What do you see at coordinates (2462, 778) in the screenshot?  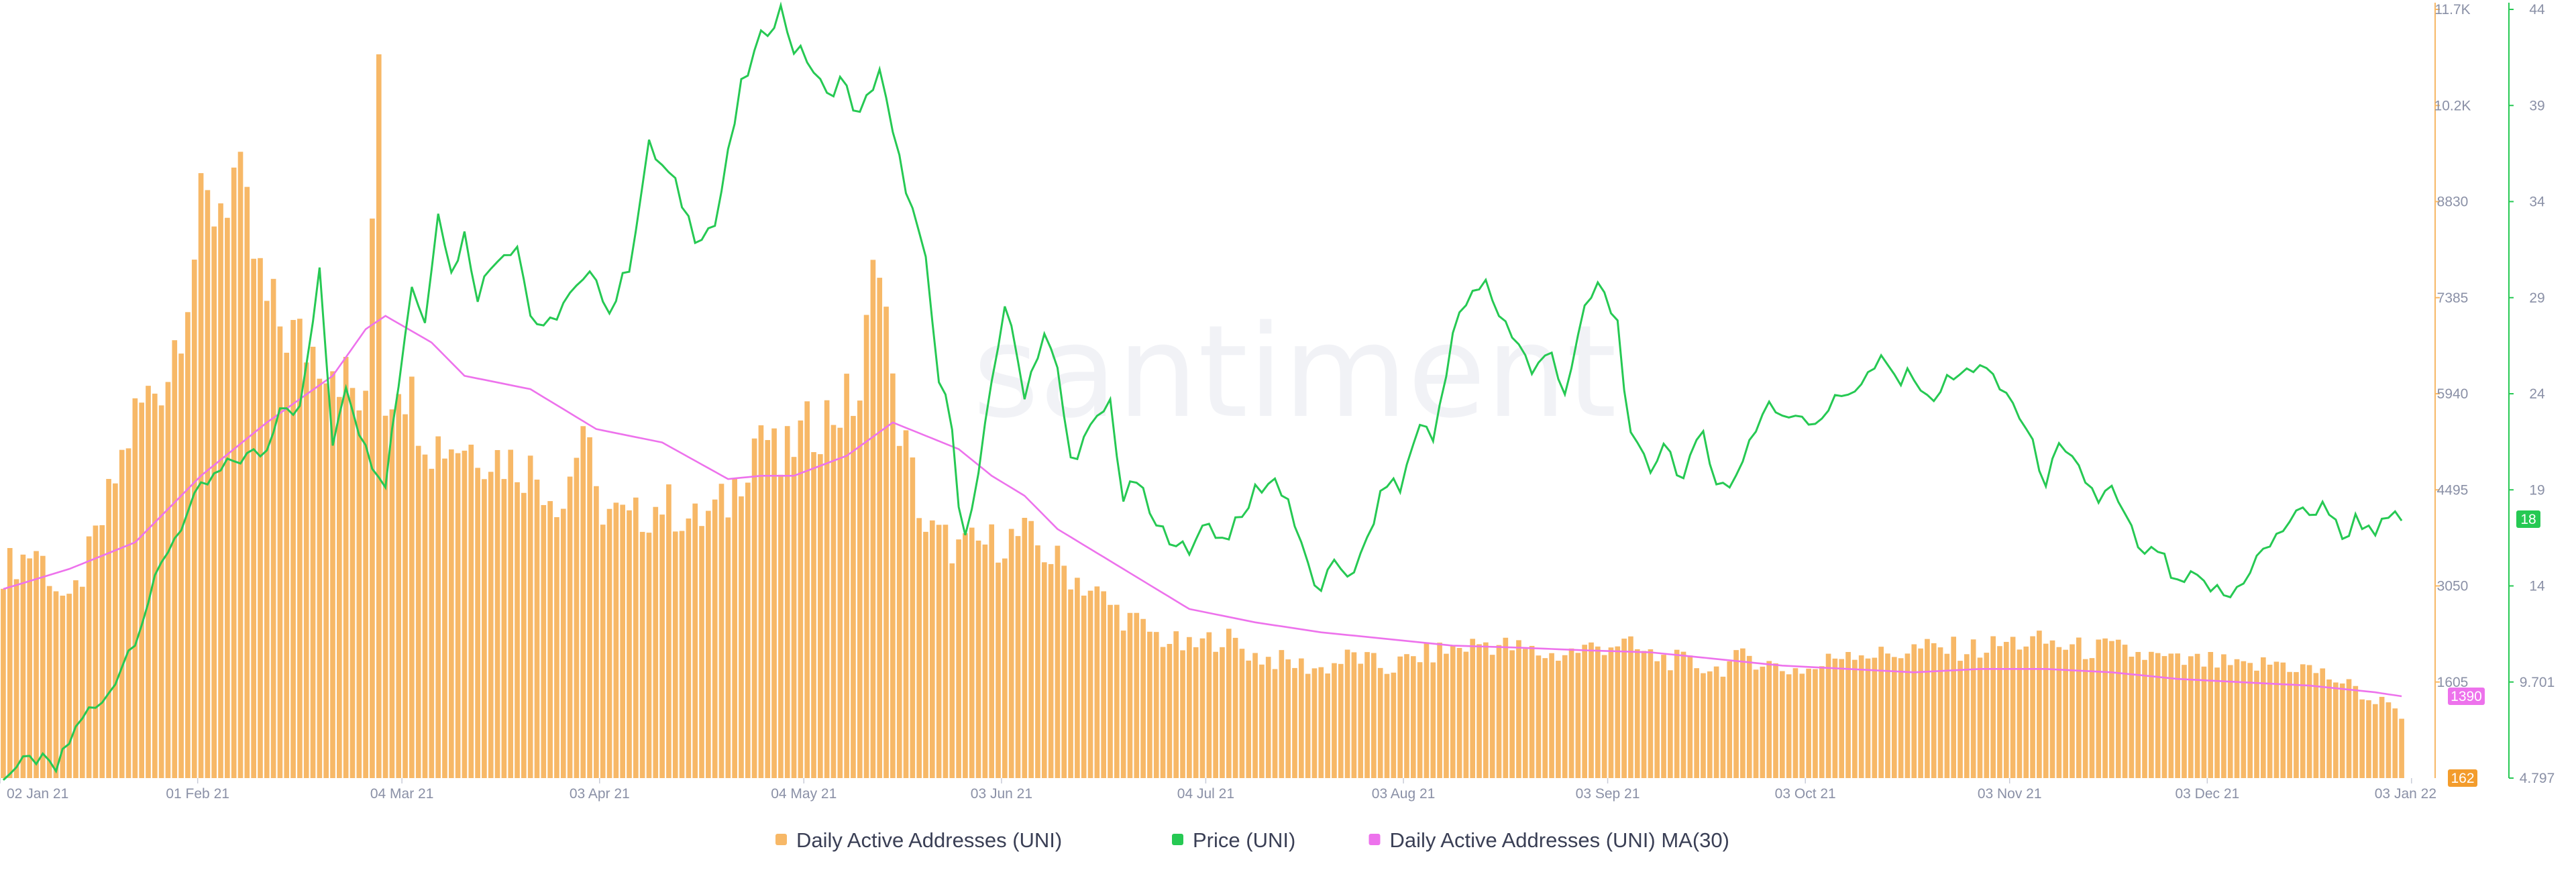 I see `daa-last-value-bg` at bounding box center [2462, 778].